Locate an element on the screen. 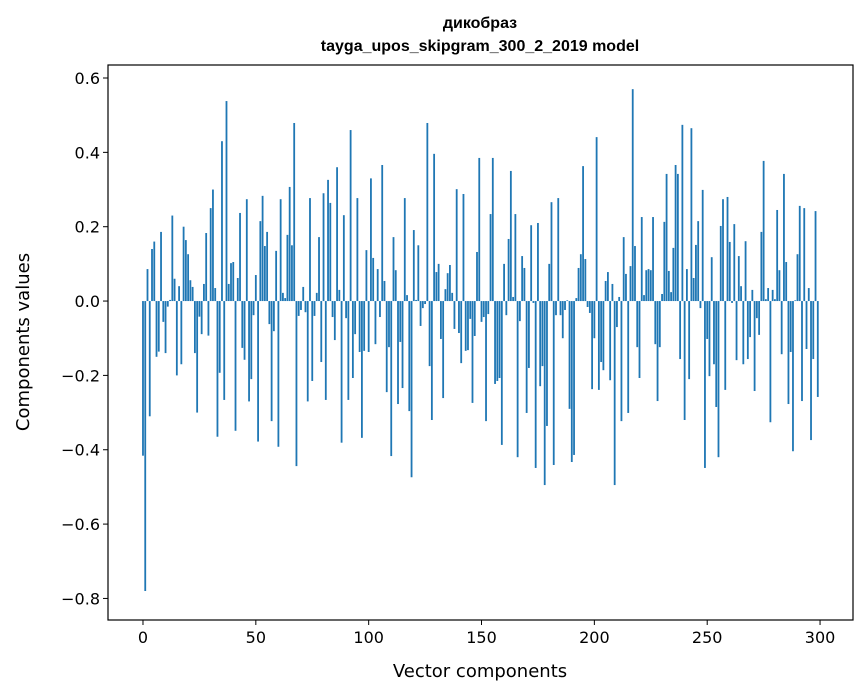  x-tick-label: 150 is located at coordinates (481, 637).